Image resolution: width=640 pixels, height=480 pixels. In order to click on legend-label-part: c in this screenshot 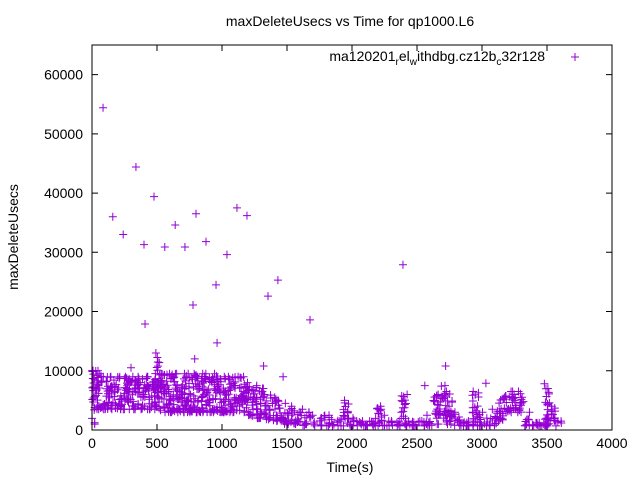, I will do `click(498, 62)`.